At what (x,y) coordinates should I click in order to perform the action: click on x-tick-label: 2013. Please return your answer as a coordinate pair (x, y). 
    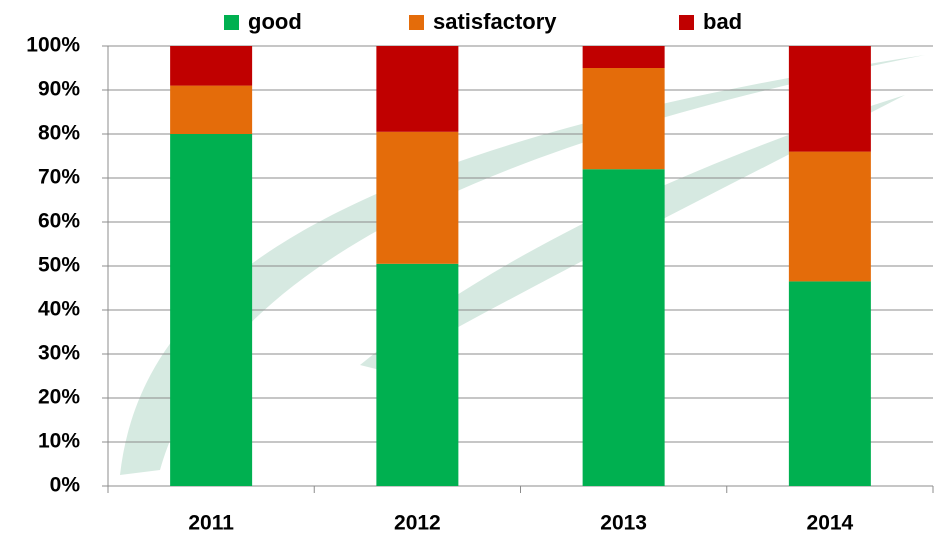
    Looking at the image, I should click on (623, 523).